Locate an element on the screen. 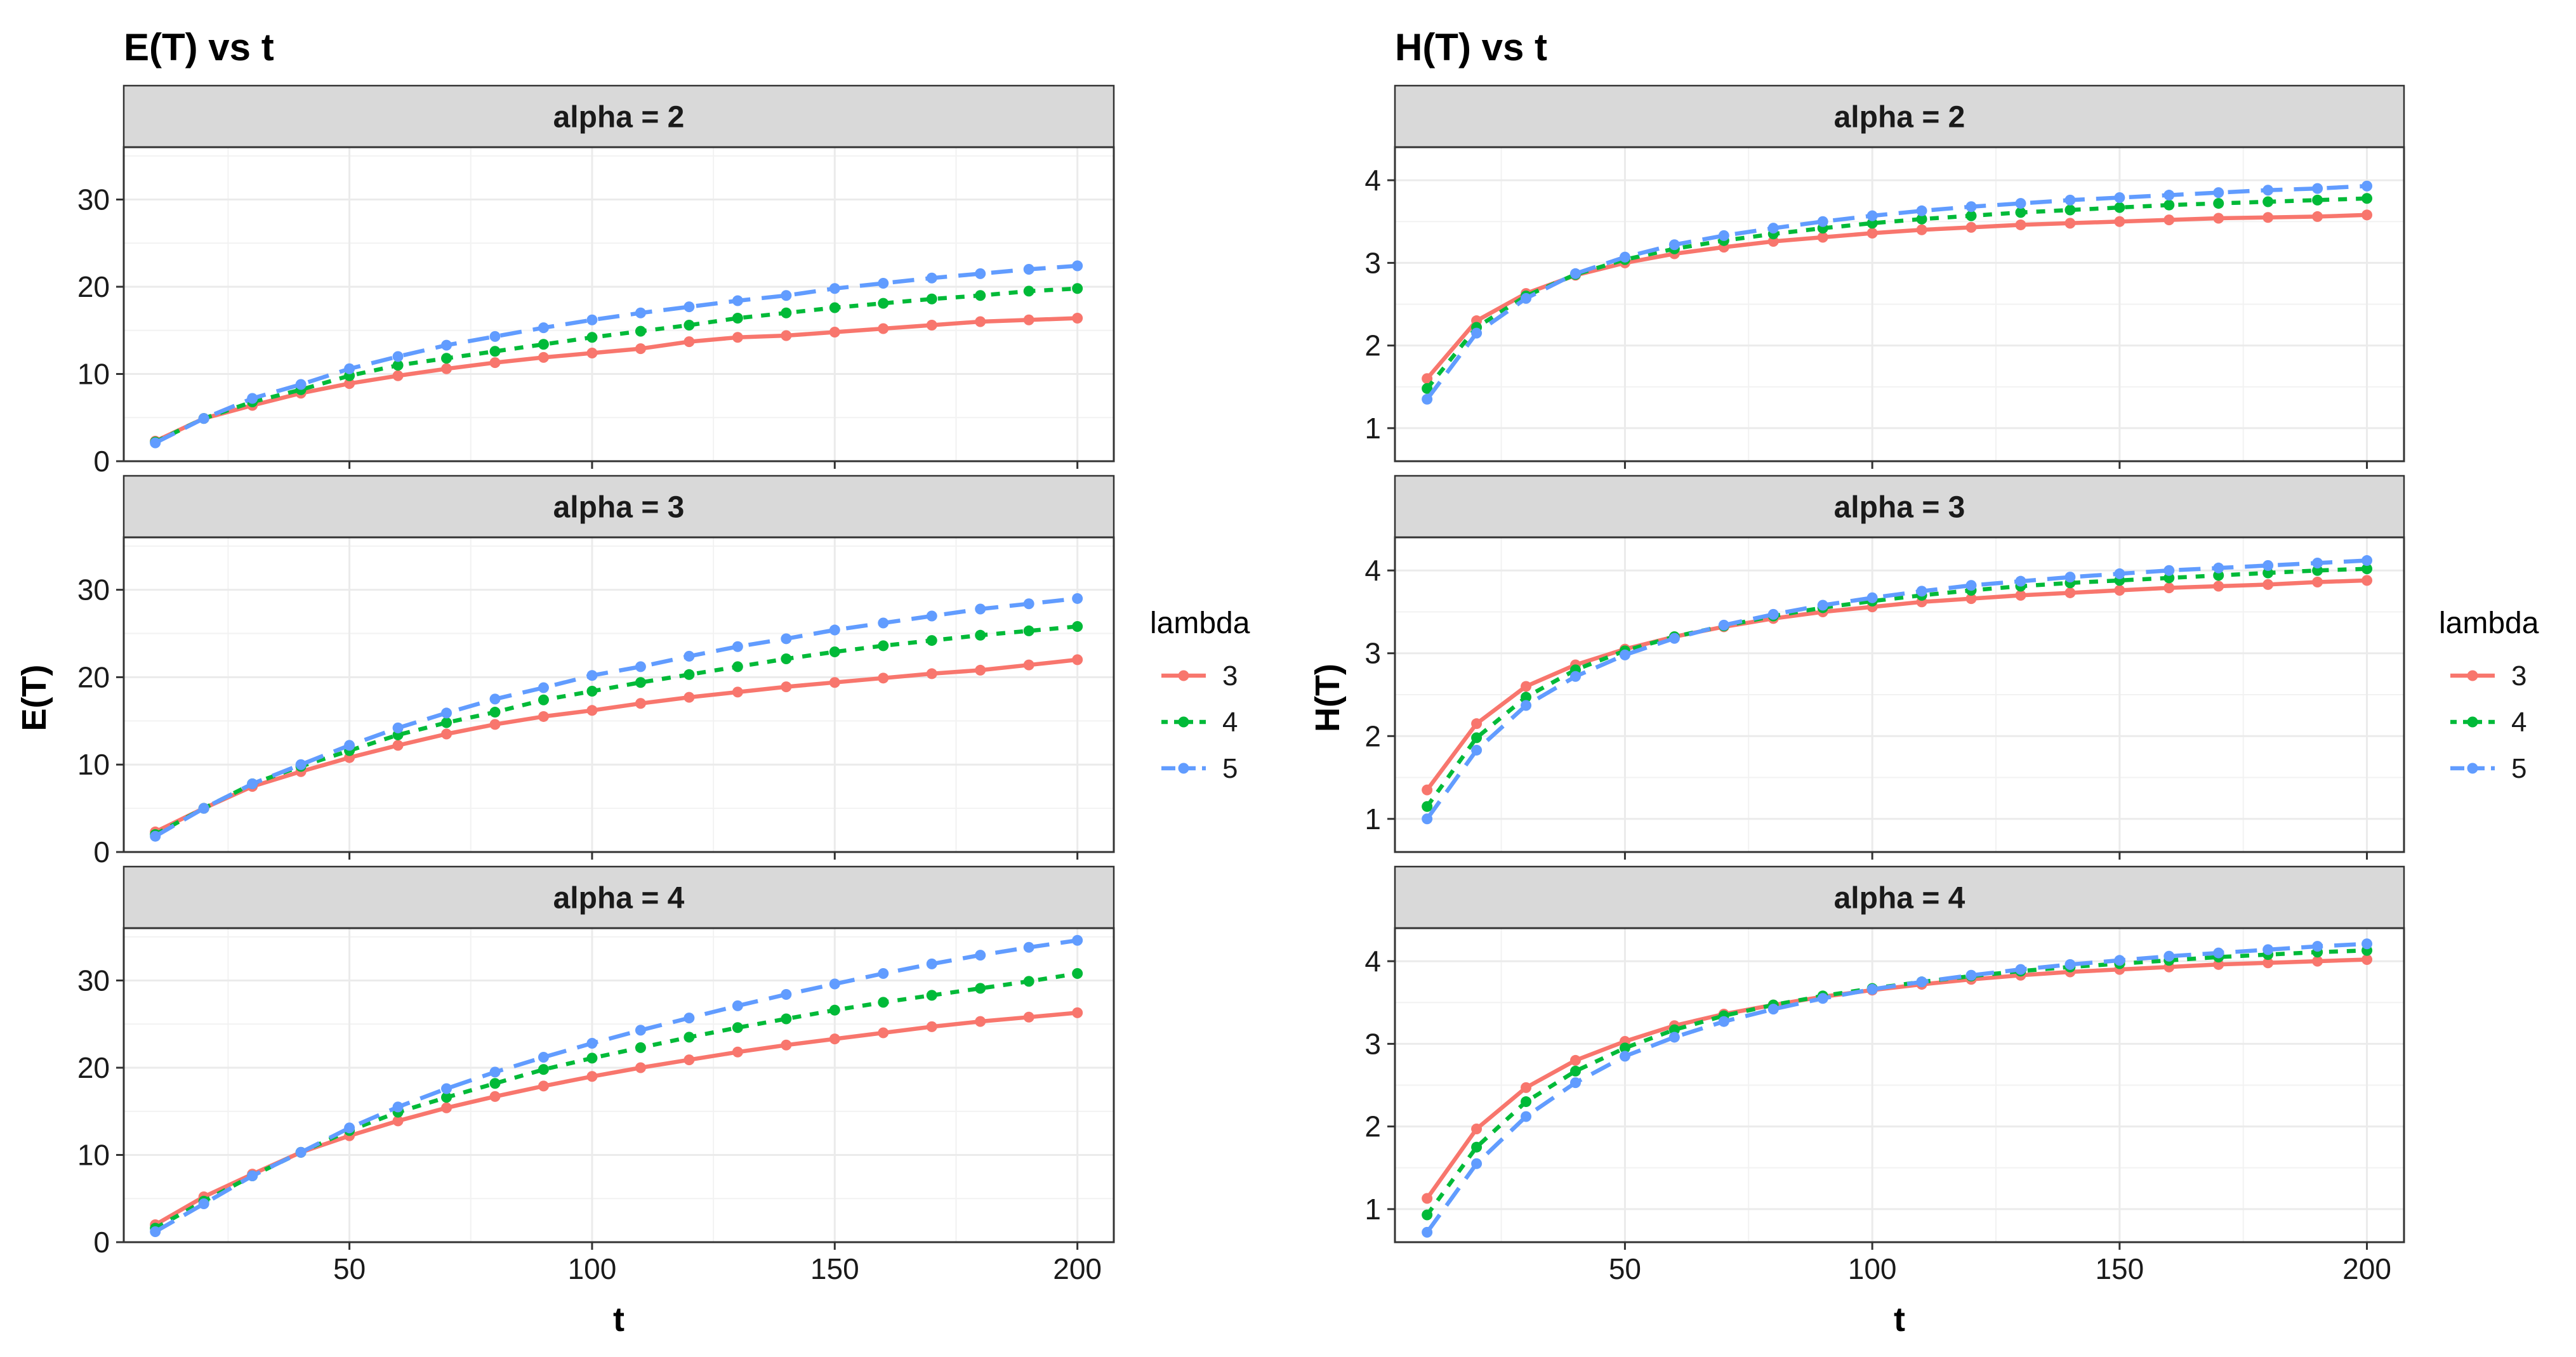 The height and width of the screenshot is (1357, 2576). panel-1: alpha = 2 0 10 20 30 is located at coordinates (596, 281).